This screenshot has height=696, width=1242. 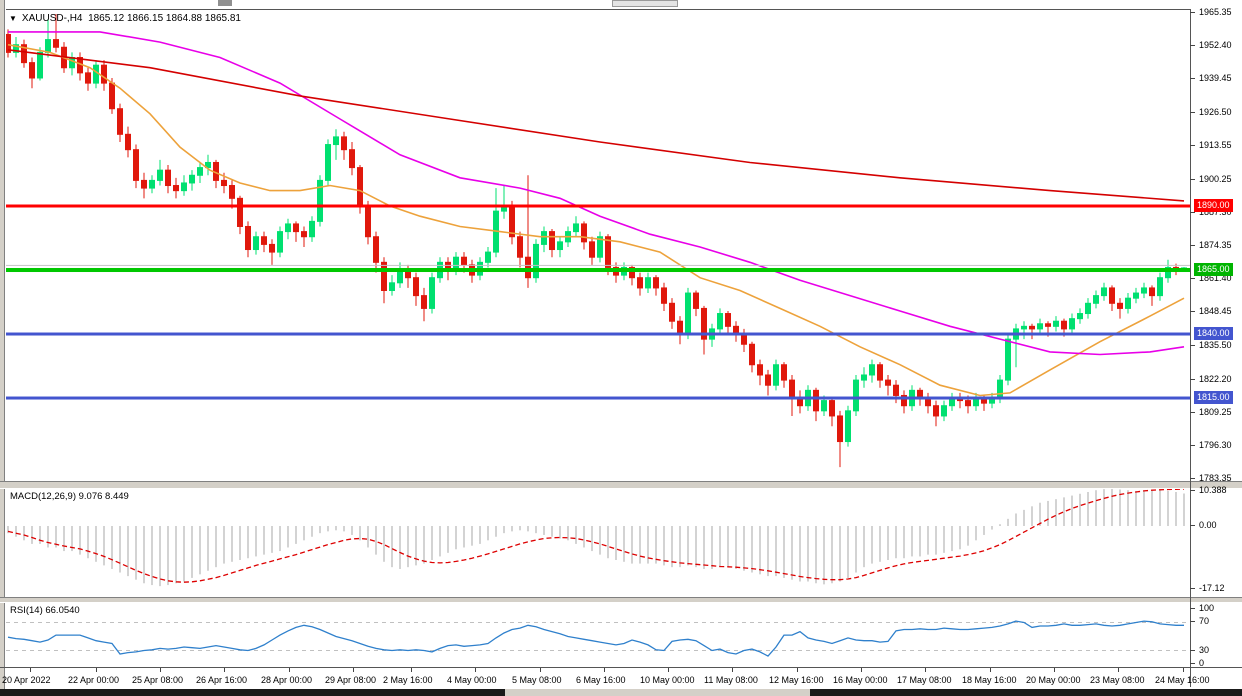 I want to click on price-axis-label: 1848.45, so click(x=1215, y=311).